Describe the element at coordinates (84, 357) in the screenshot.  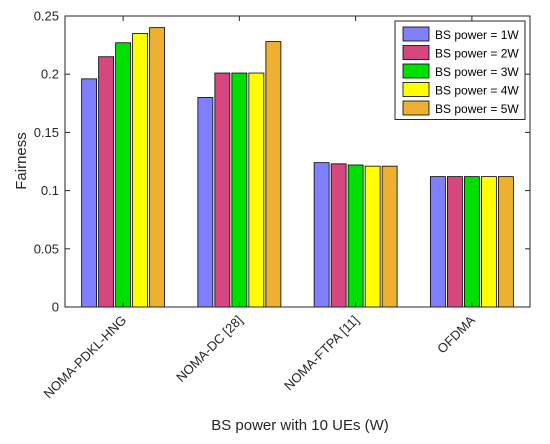
I see `x-tick-label: NOMA-PDKL-HNG` at that location.